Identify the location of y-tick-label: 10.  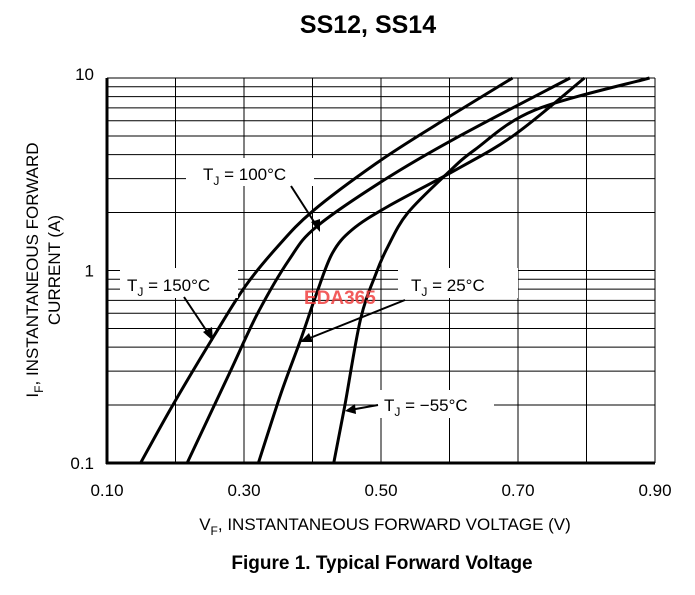
(84, 74).